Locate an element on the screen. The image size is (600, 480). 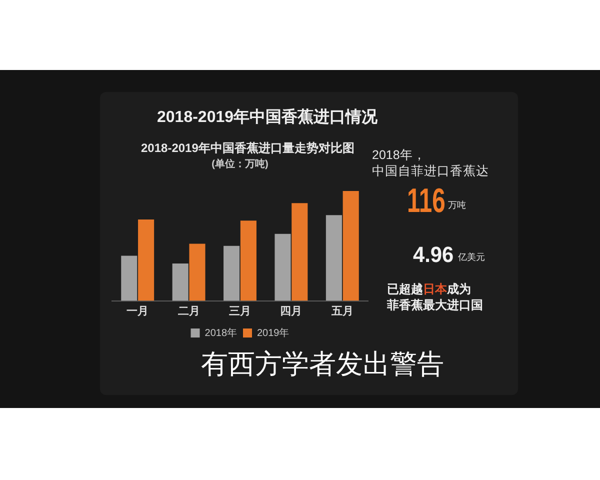
text: (单位：万吨) is located at coordinates (240, 164).